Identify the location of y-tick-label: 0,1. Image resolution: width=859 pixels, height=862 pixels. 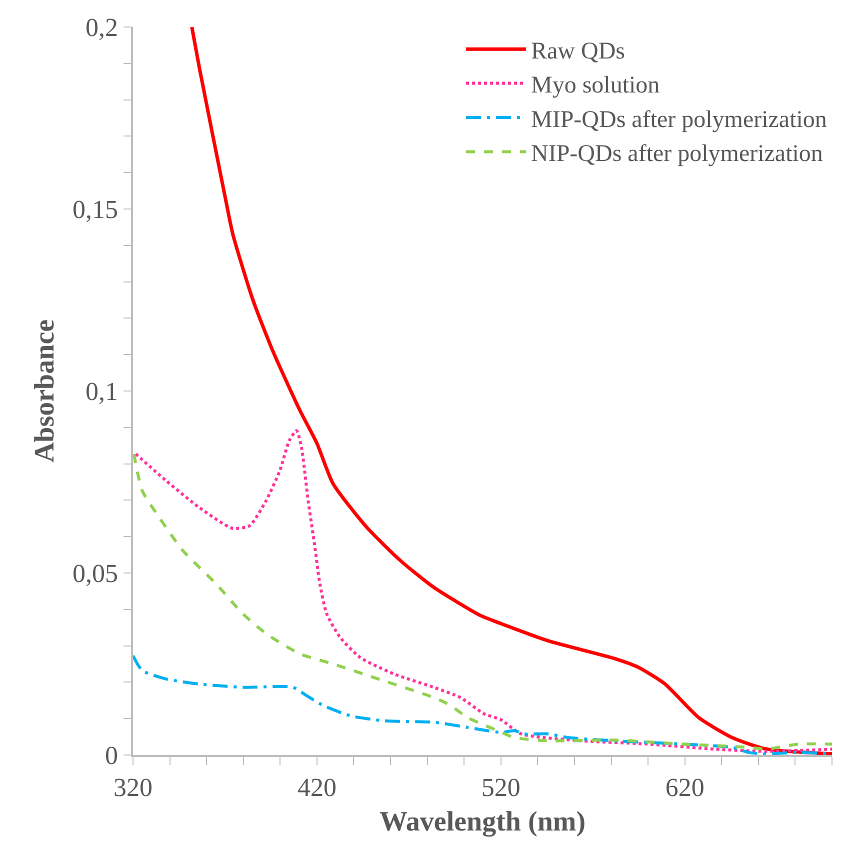
(102, 391).